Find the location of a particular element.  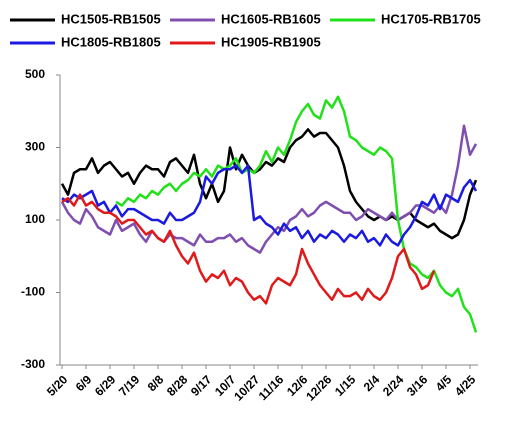

y-tick-label: -100 is located at coordinates (33, 292).